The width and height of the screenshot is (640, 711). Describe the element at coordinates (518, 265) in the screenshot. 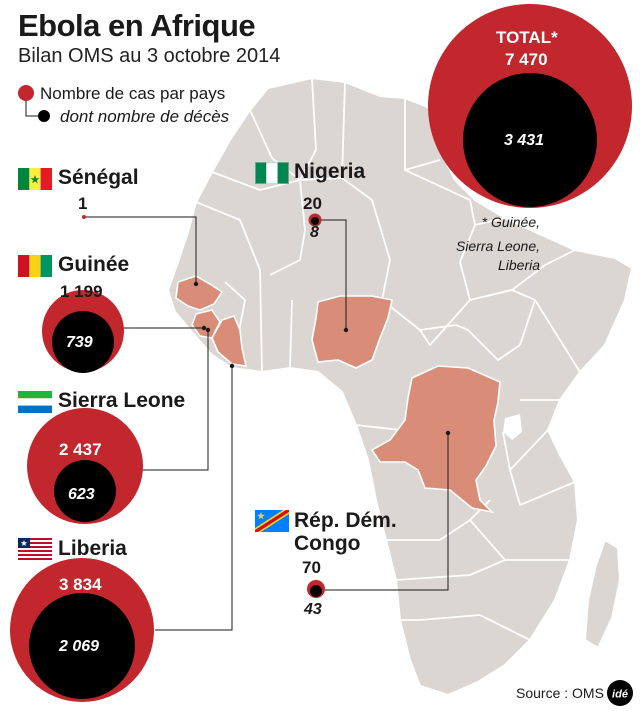

I see `total-note-line-3: Liberia` at that location.